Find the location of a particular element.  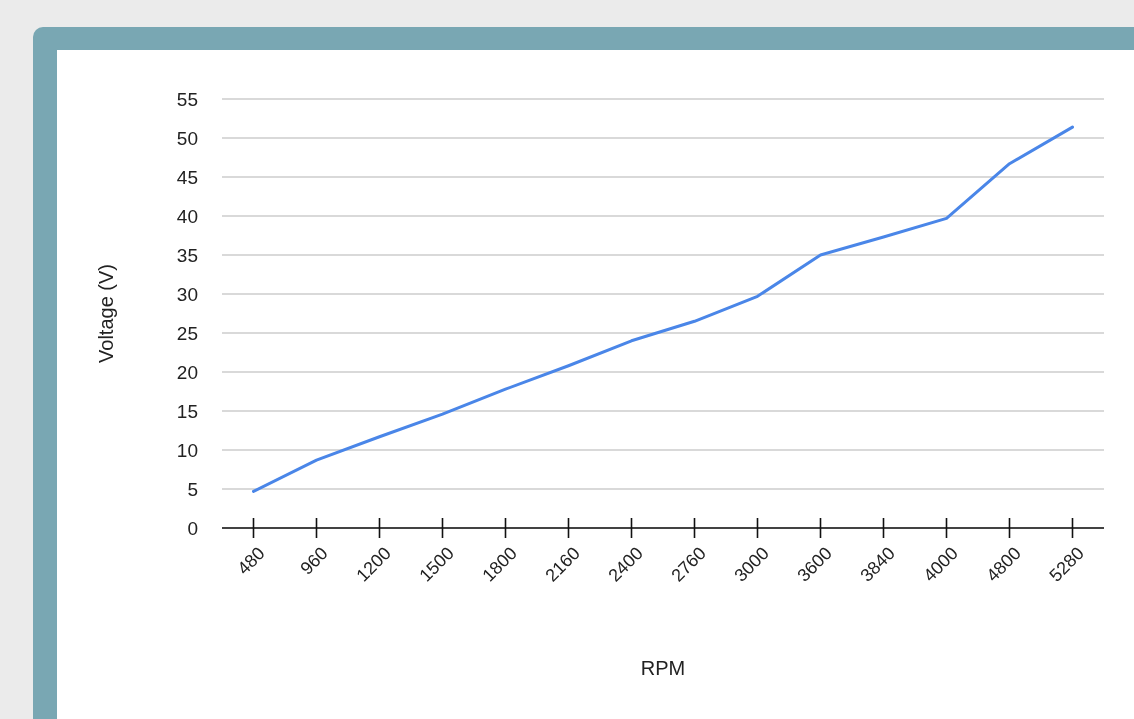

y-tick-label: 20 is located at coordinates (187, 372).